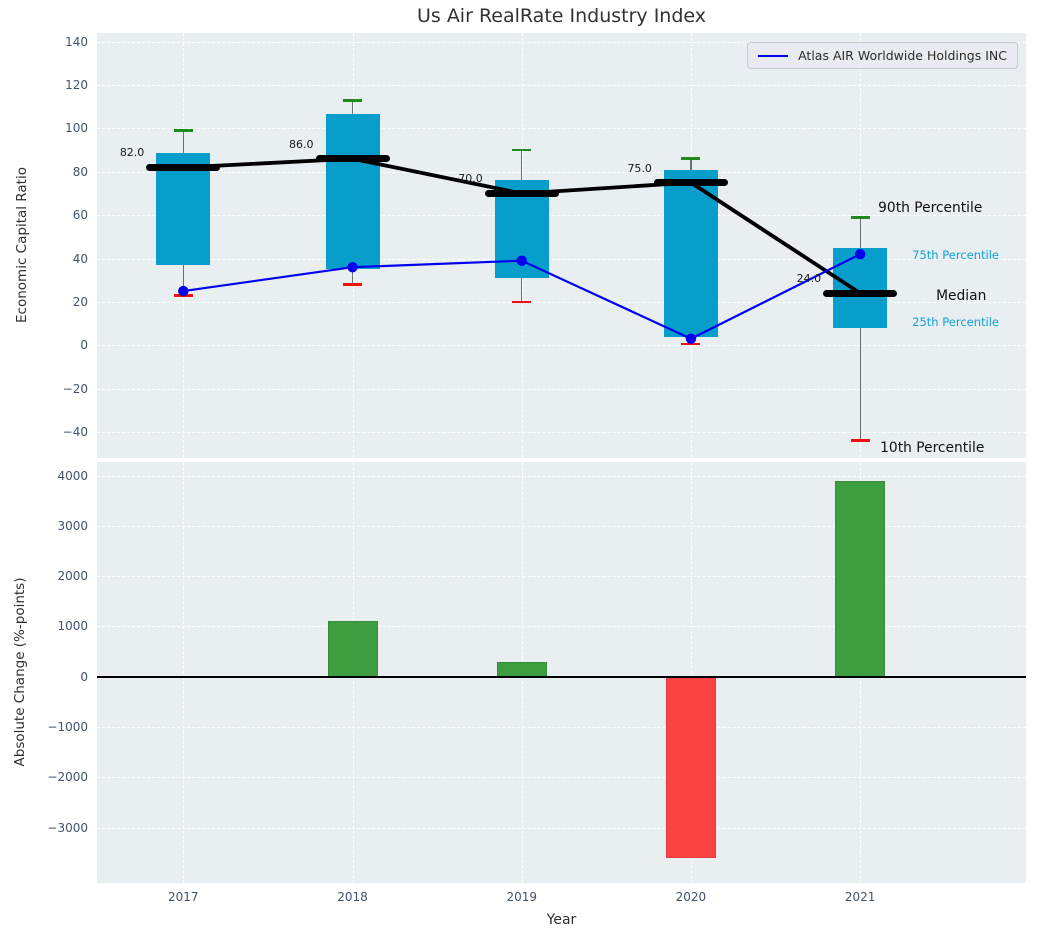 The width and height of the screenshot is (1039, 942). Describe the element at coordinates (76, 128) in the screenshot. I see `y-tick-label: 100` at that location.